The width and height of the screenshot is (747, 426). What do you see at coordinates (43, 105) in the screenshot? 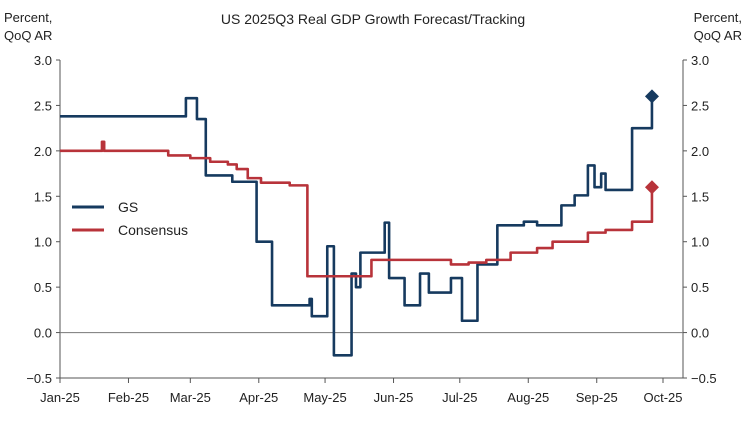
I see `y-tick-label-left: 2.5` at bounding box center [43, 105].